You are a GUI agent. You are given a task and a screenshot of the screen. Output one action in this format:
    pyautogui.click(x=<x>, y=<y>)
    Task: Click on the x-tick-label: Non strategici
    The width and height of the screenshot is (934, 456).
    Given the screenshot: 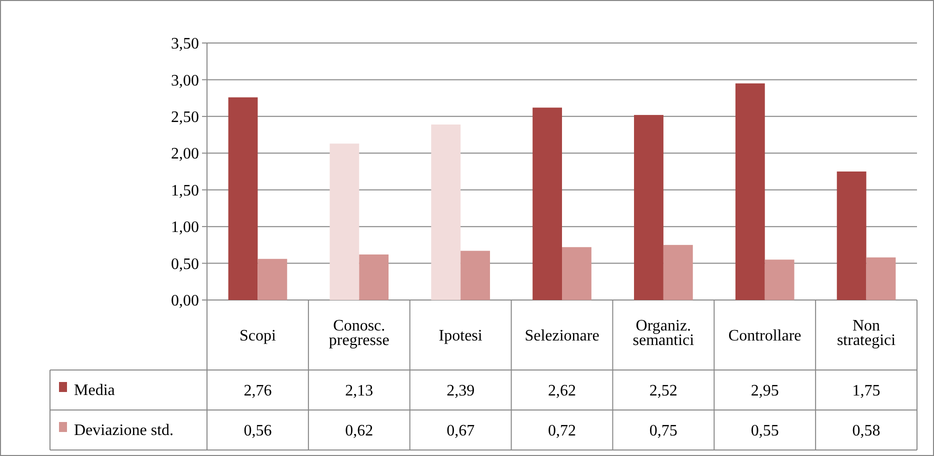 What is the action you would take?
    pyautogui.click(x=866, y=333)
    